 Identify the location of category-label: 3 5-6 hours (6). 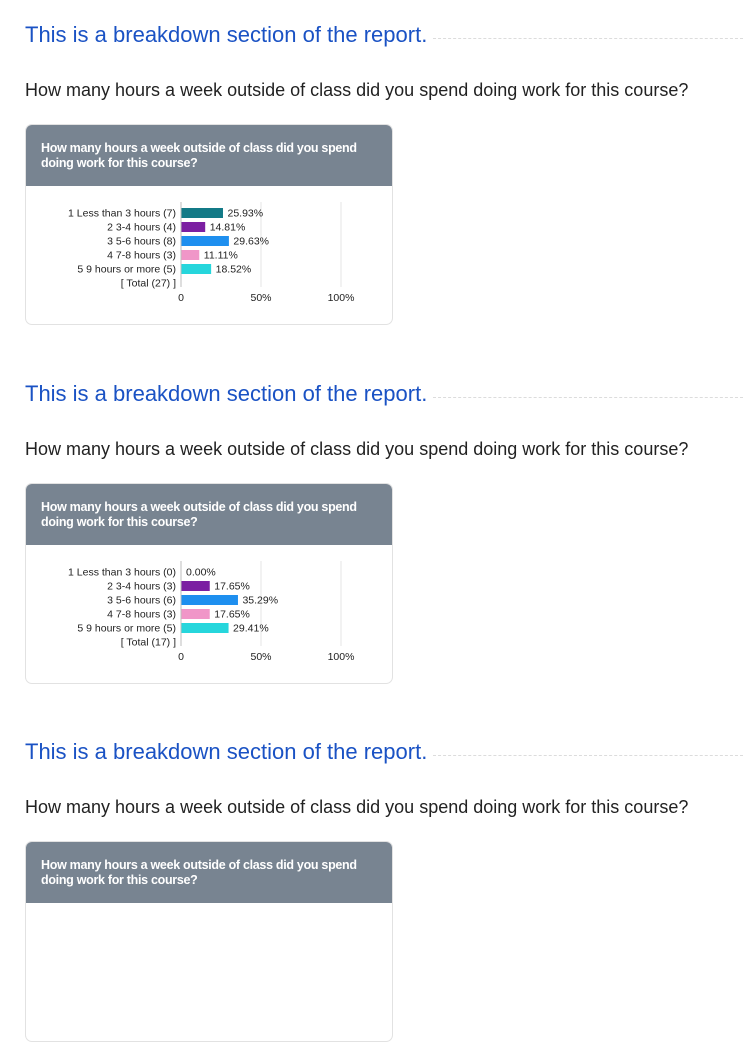
(141, 601).